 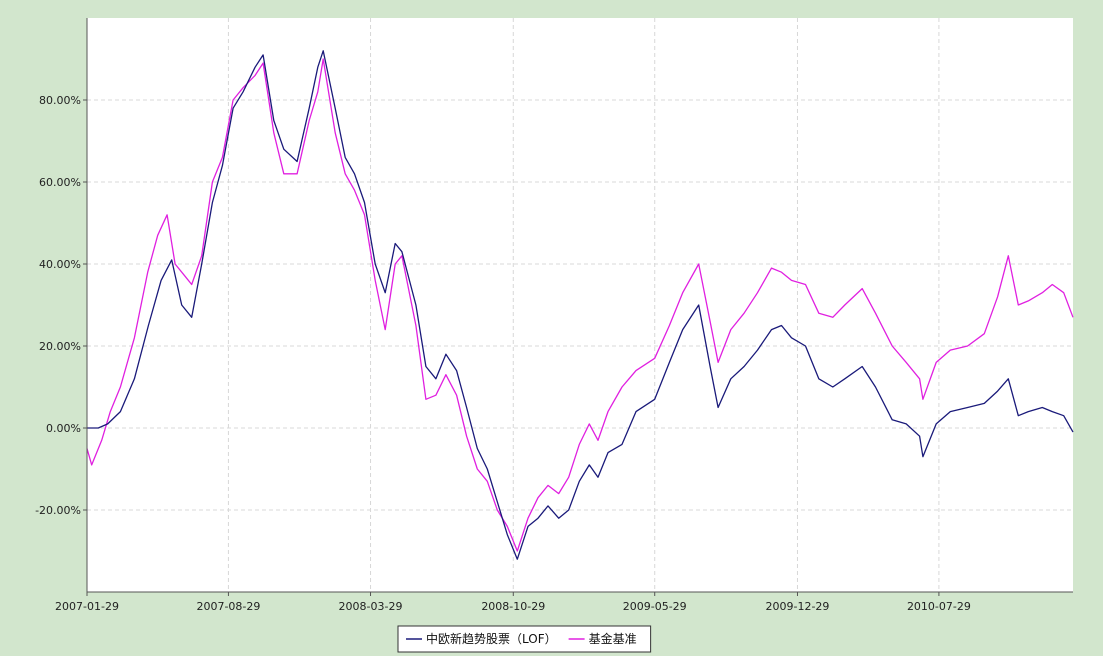 I want to click on y-tick-label: -20.00%, so click(x=58, y=510).